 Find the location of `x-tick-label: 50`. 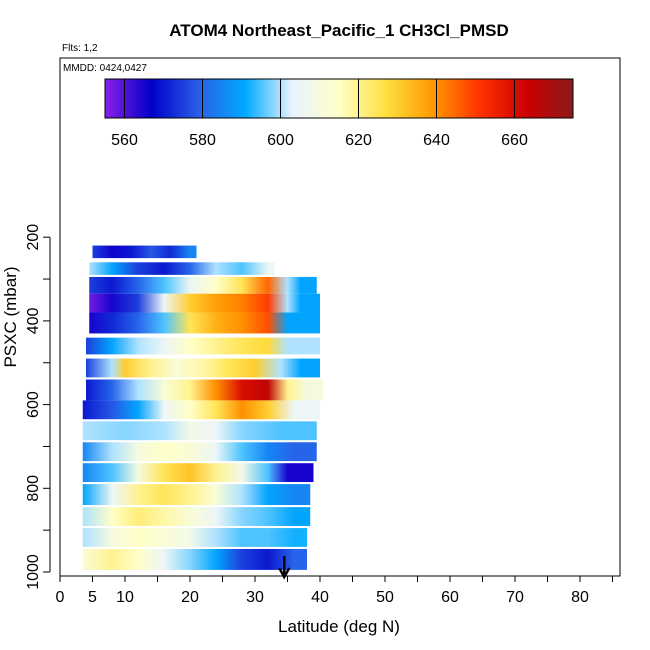

x-tick-label: 50 is located at coordinates (385, 597).